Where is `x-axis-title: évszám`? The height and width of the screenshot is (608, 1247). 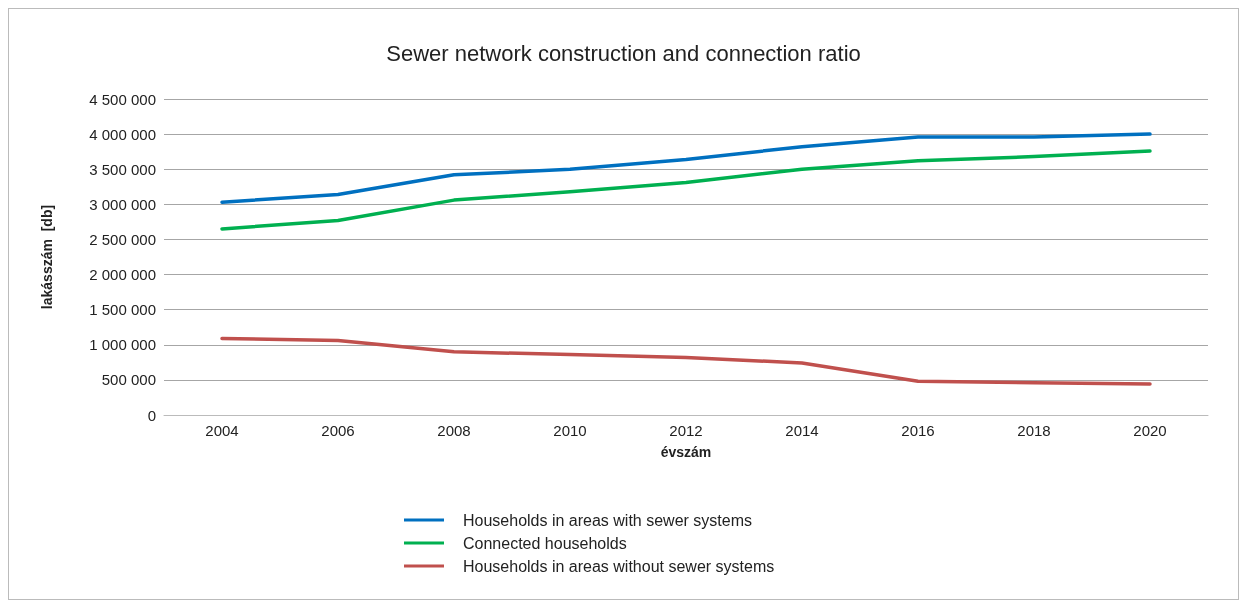
x-axis-title: évszám is located at coordinates (686, 452).